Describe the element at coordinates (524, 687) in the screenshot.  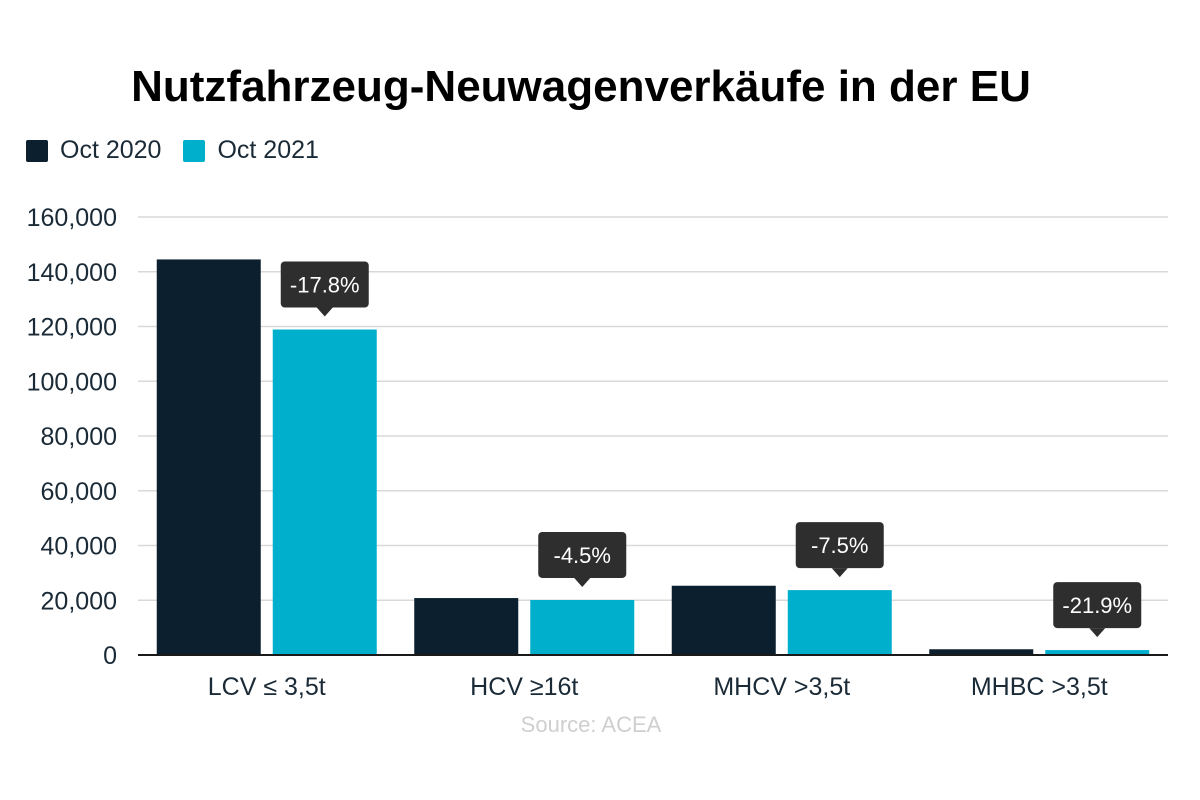
I see `x-tick-label: HCV ≥16t` at that location.